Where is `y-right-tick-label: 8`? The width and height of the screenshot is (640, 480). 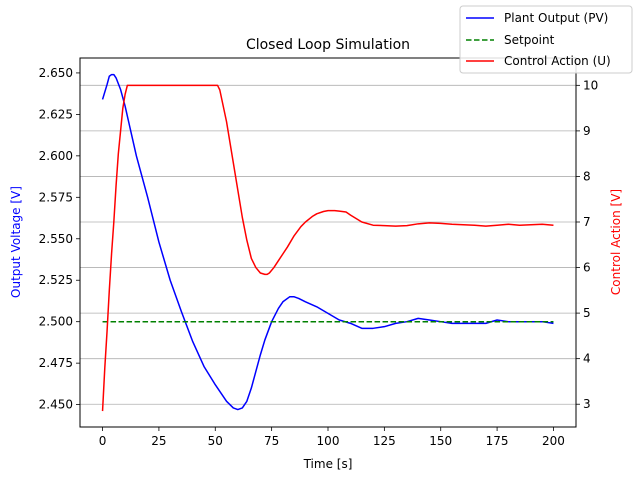
y-right-tick-label: 8 is located at coordinates (587, 176).